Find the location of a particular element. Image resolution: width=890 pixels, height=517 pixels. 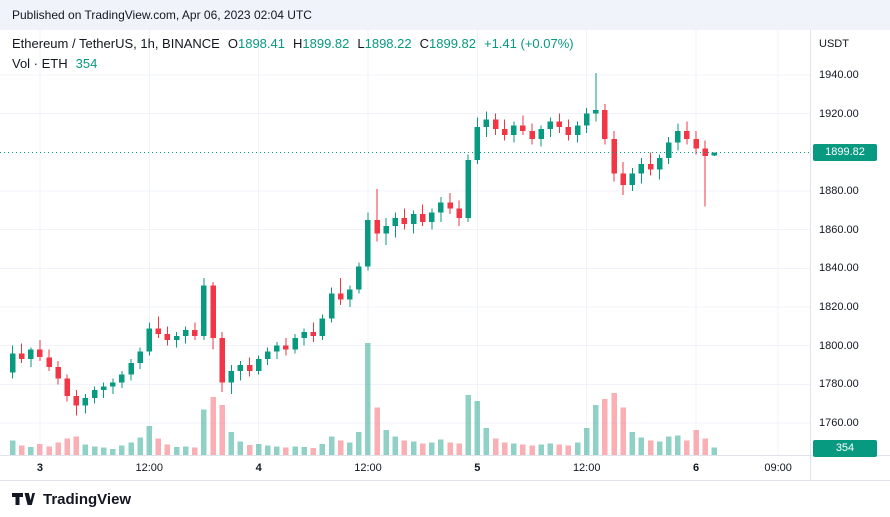

tradingview-logo-link: TradingView is located at coordinates (71, 499).